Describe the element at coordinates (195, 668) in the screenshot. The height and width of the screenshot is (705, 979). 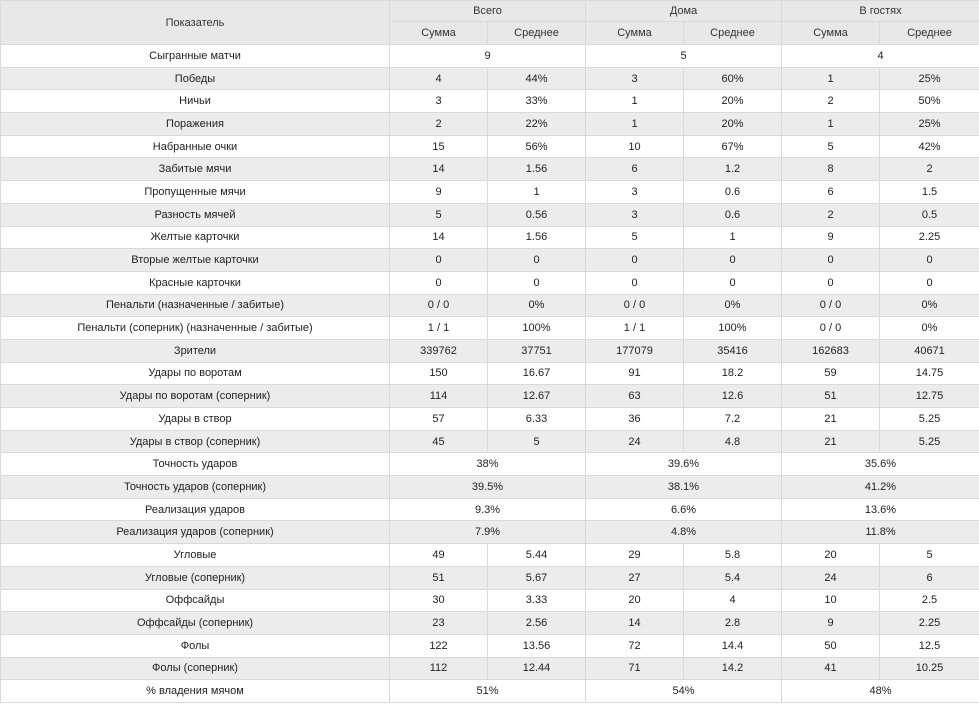
I see `row-label: Фолы (соперник)` at that location.